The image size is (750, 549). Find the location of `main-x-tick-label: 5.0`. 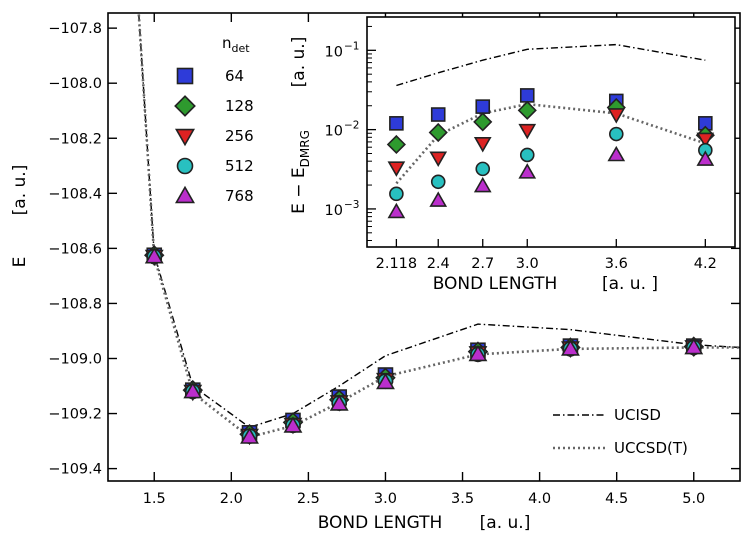

main-x-tick-label: 5.0 is located at coordinates (693, 499).